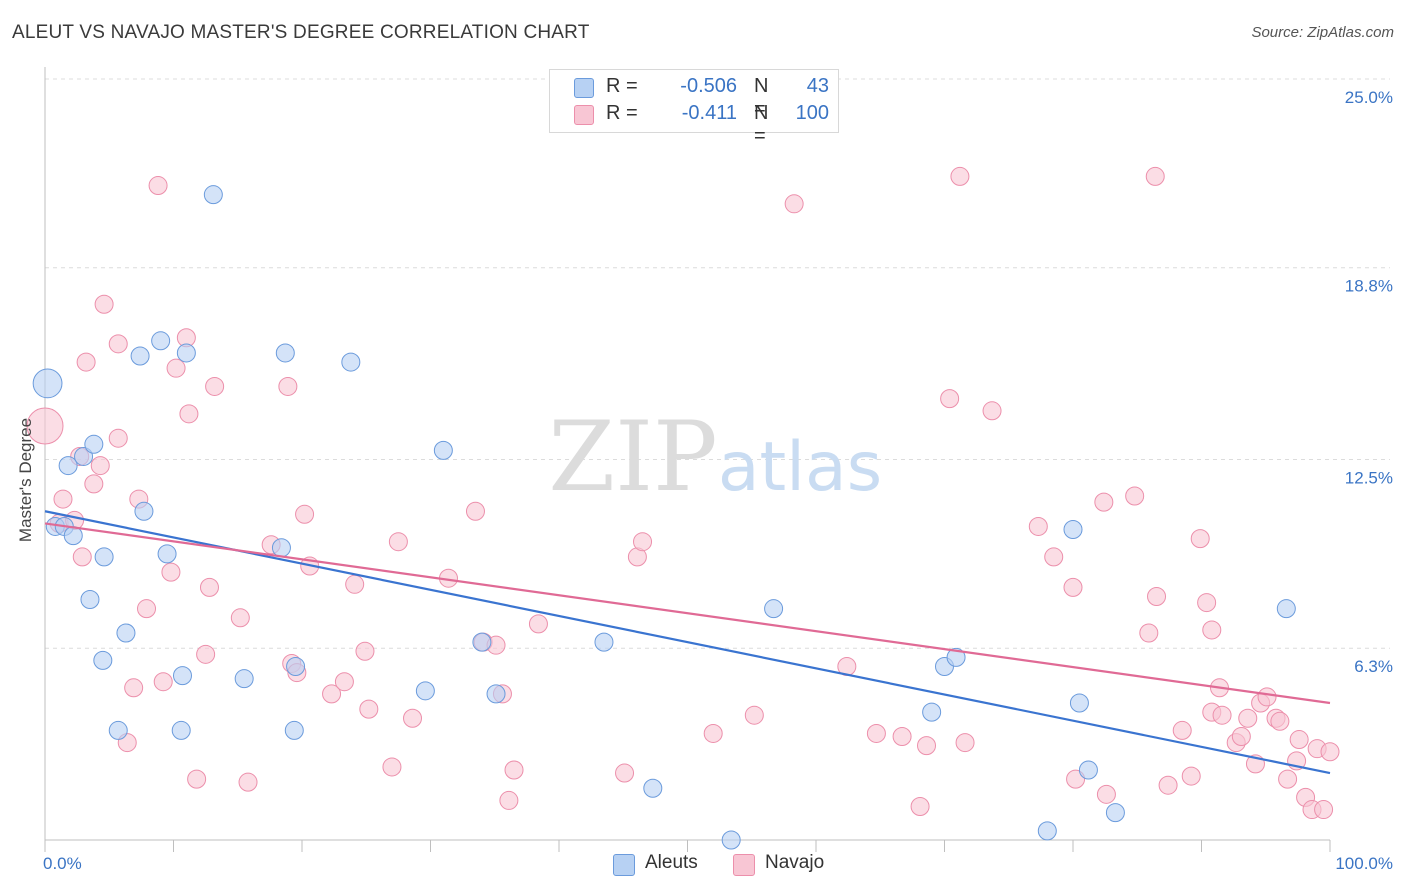 This screenshot has height=892, width=1406. Describe the element at coordinates (1369, 286) in the screenshot. I see `y-tick-label: 18.8%` at that location.